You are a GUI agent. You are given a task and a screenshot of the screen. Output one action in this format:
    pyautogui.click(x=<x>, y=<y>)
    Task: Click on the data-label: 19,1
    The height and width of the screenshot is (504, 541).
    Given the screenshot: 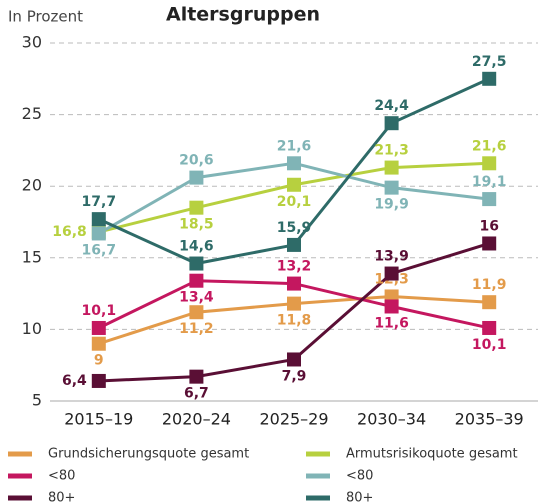 What is the action you would take?
    pyautogui.click(x=489, y=182)
    